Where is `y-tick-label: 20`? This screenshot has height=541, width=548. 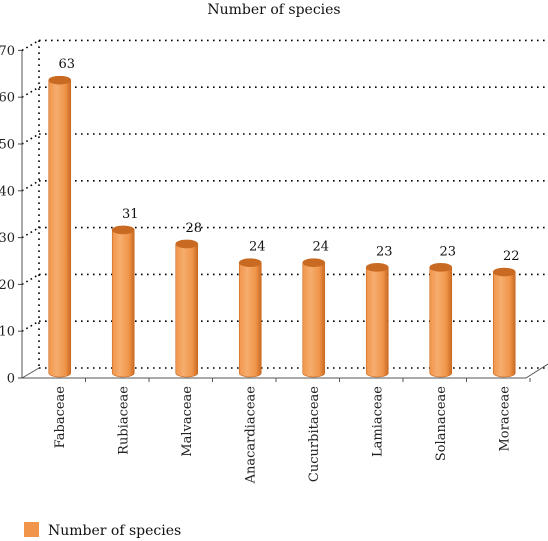
y-tick-label: 20 is located at coordinates (7, 285).